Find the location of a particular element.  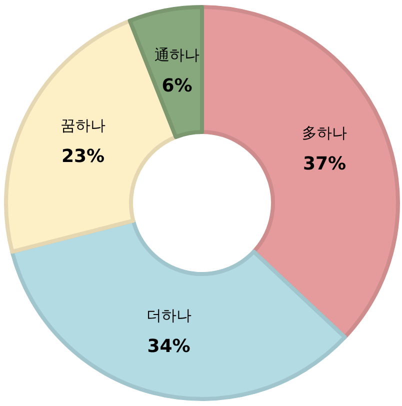

slice-label: 通하나 is located at coordinates (177, 55).